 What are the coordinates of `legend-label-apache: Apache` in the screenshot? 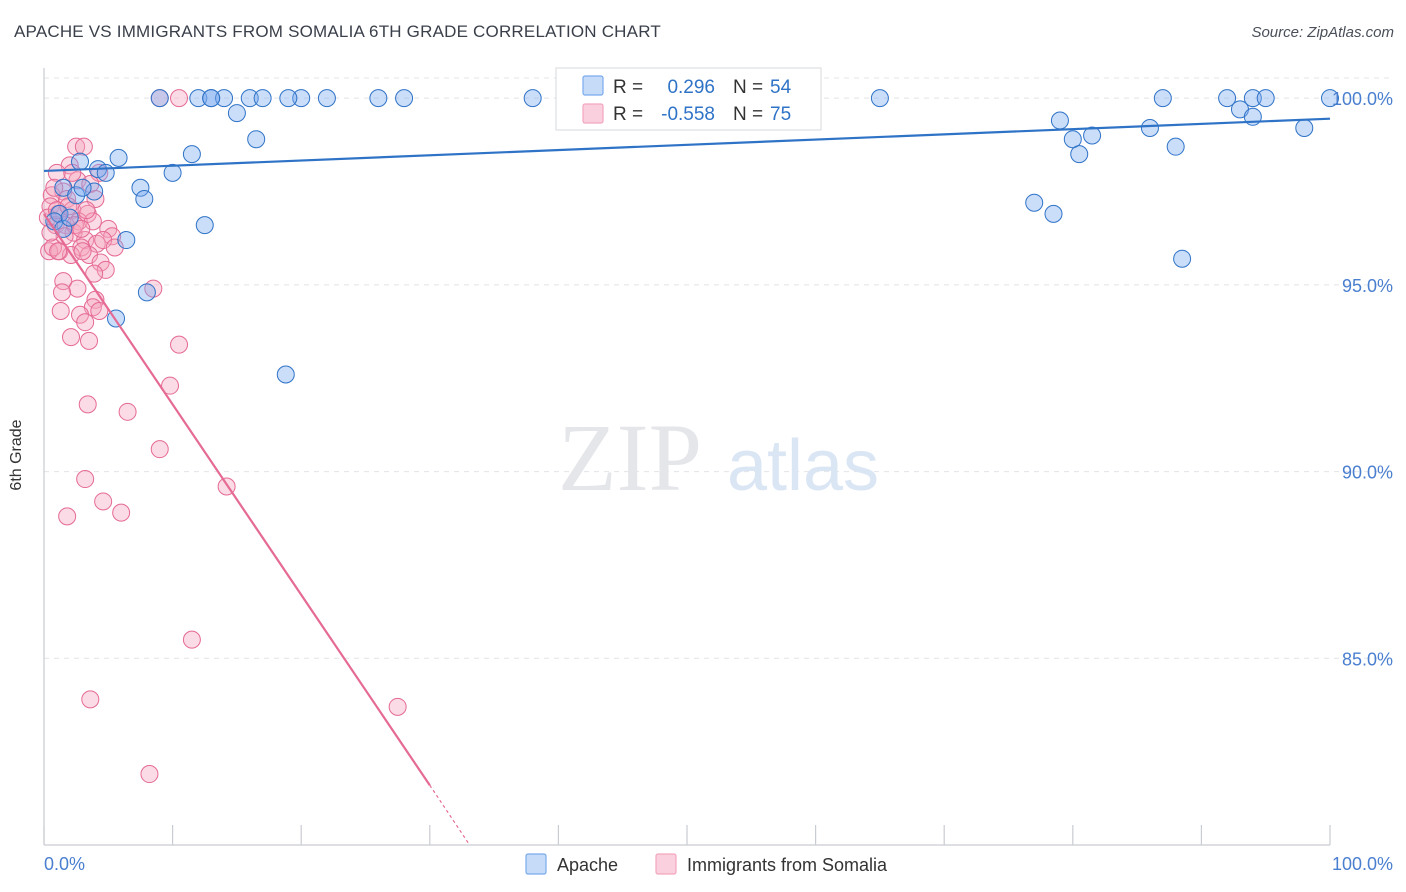 It's located at (587, 865).